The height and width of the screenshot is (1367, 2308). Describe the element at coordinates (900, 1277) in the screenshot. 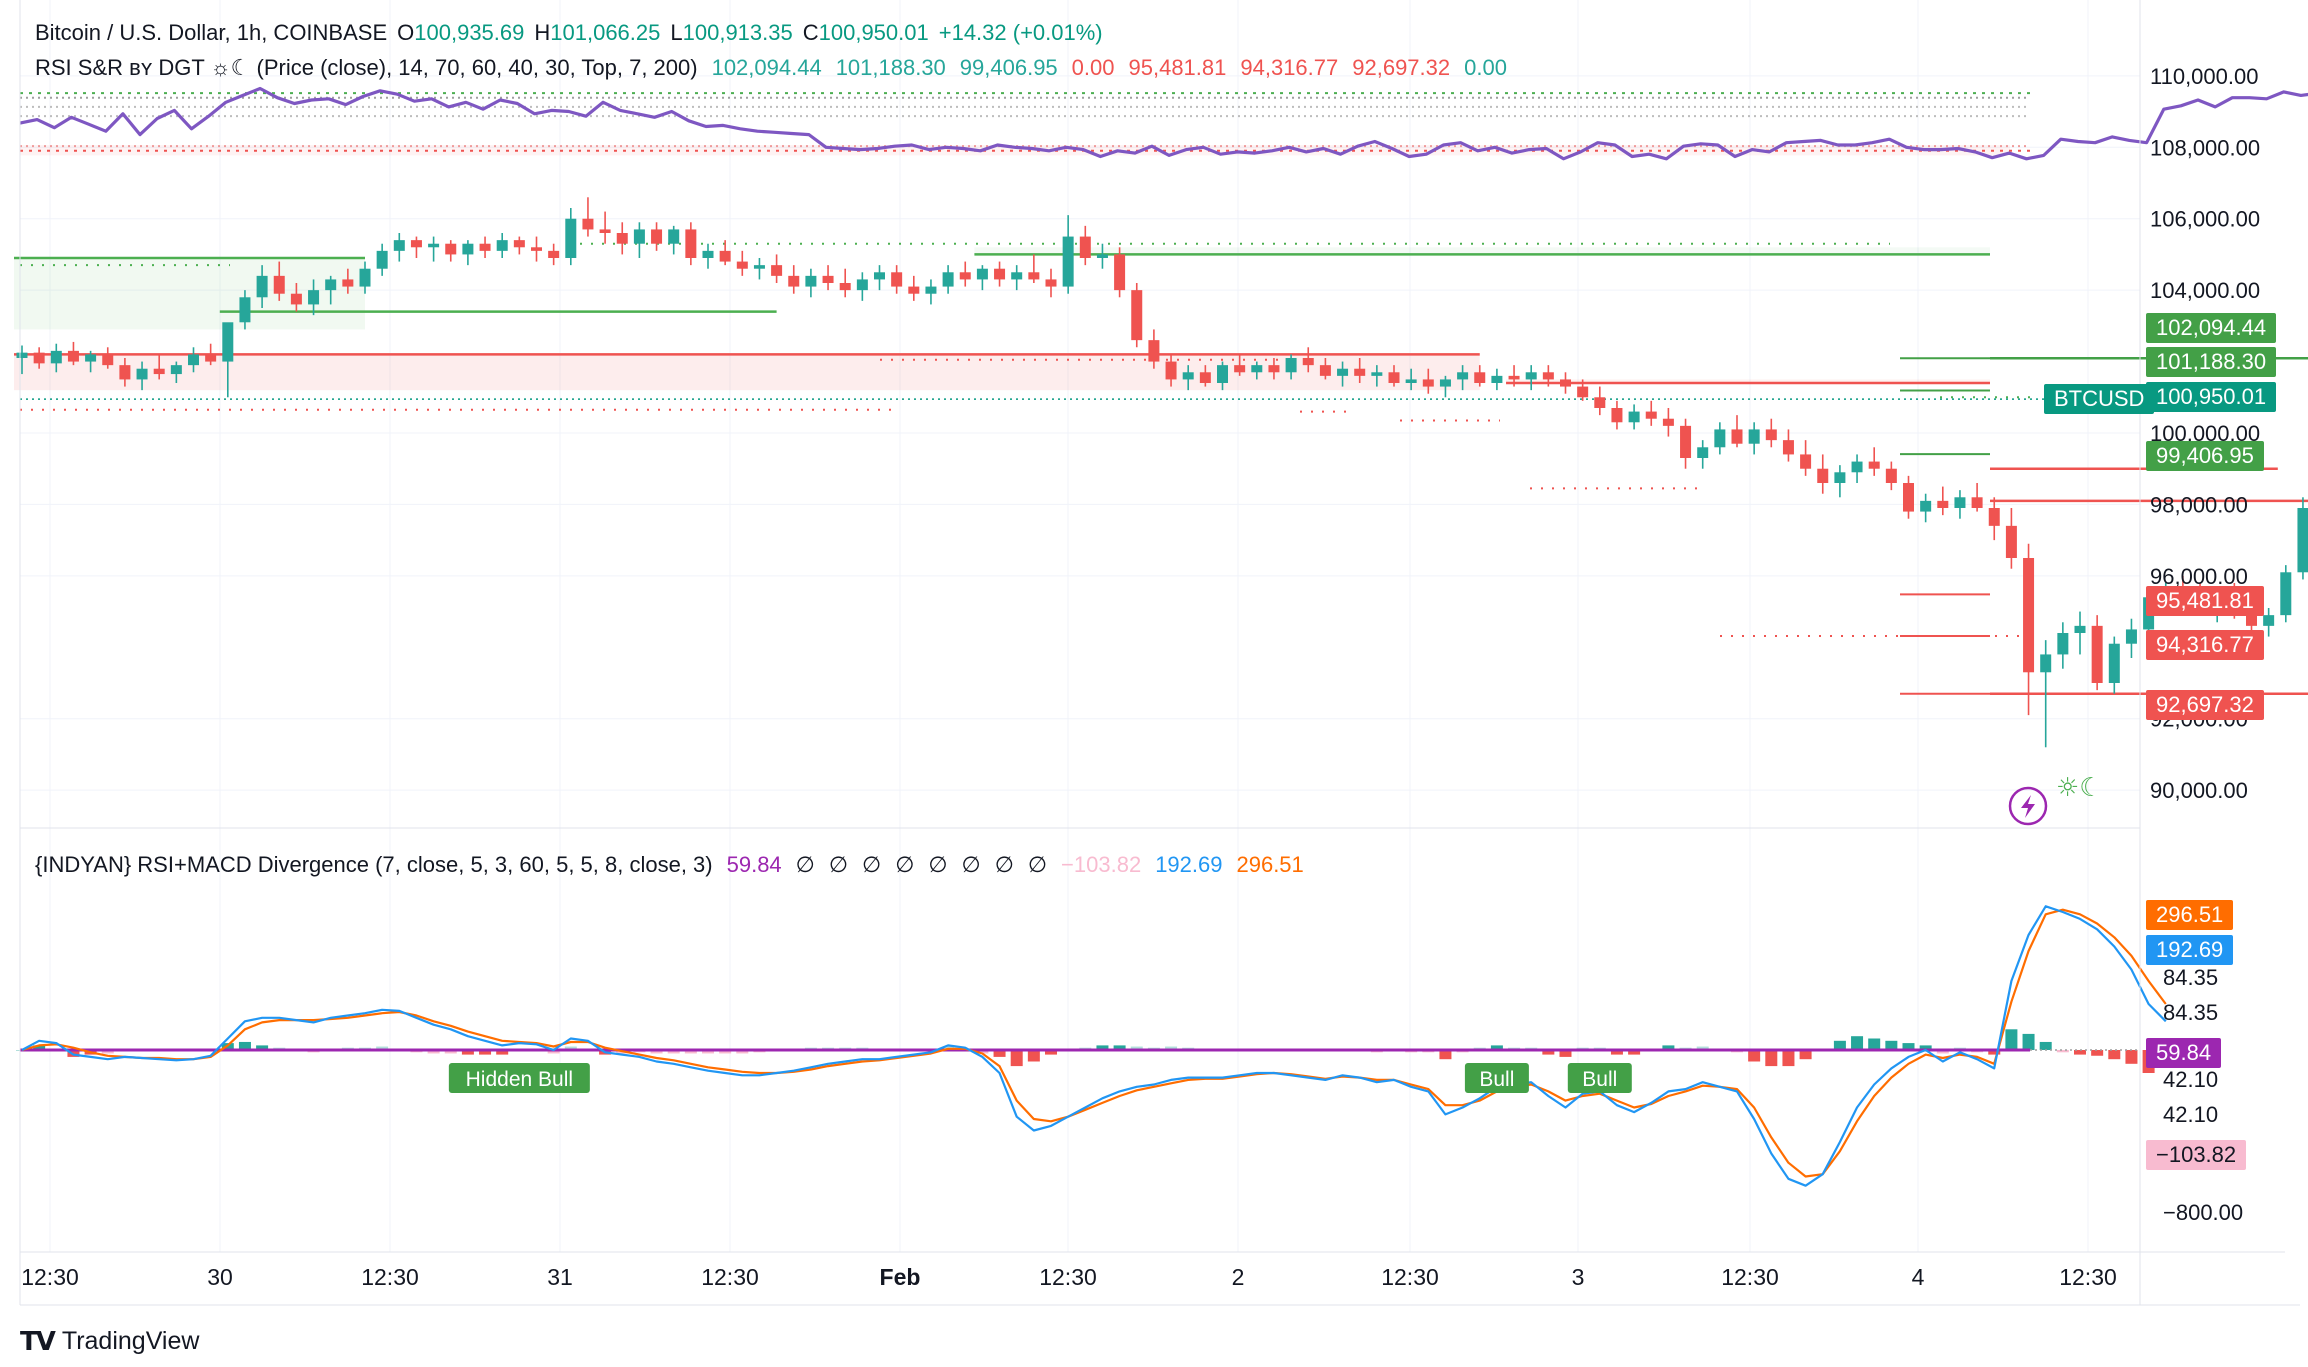

I see `time-tick-label: Feb` at that location.